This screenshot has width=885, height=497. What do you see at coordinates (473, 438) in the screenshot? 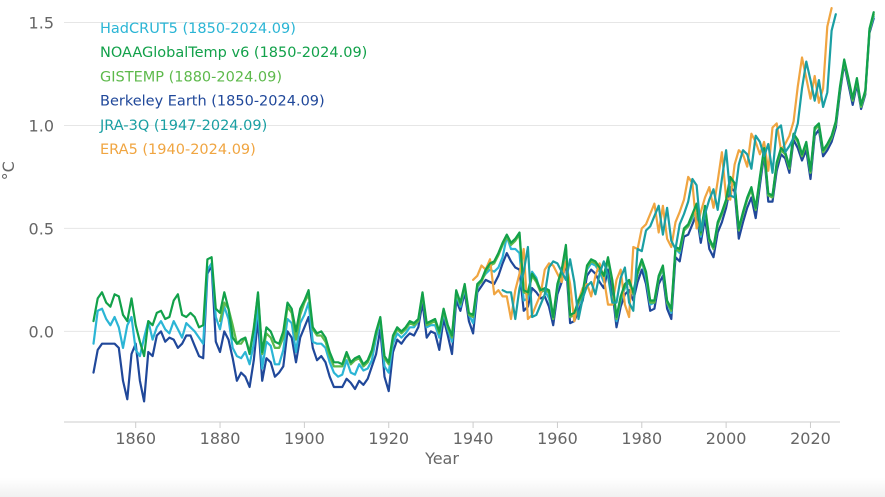
I see `x-tick-label: 1940` at bounding box center [473, 438].